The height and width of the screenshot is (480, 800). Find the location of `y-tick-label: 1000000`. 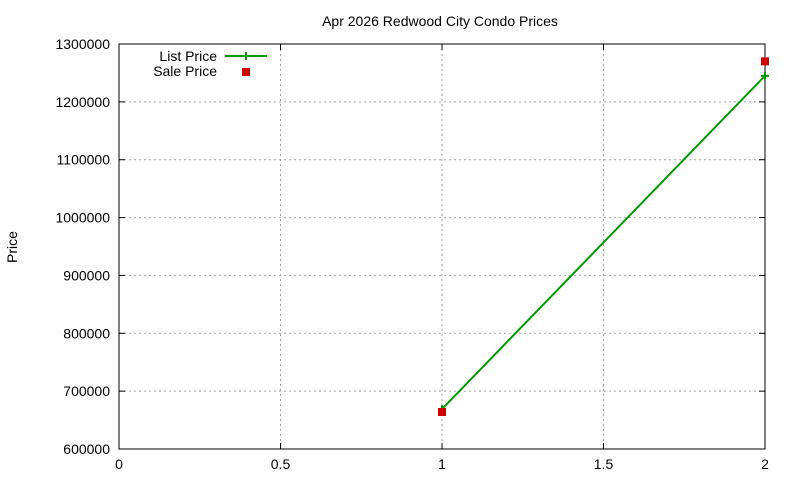

y-tick-label: 1000000 is located at coordinates (82, 218).